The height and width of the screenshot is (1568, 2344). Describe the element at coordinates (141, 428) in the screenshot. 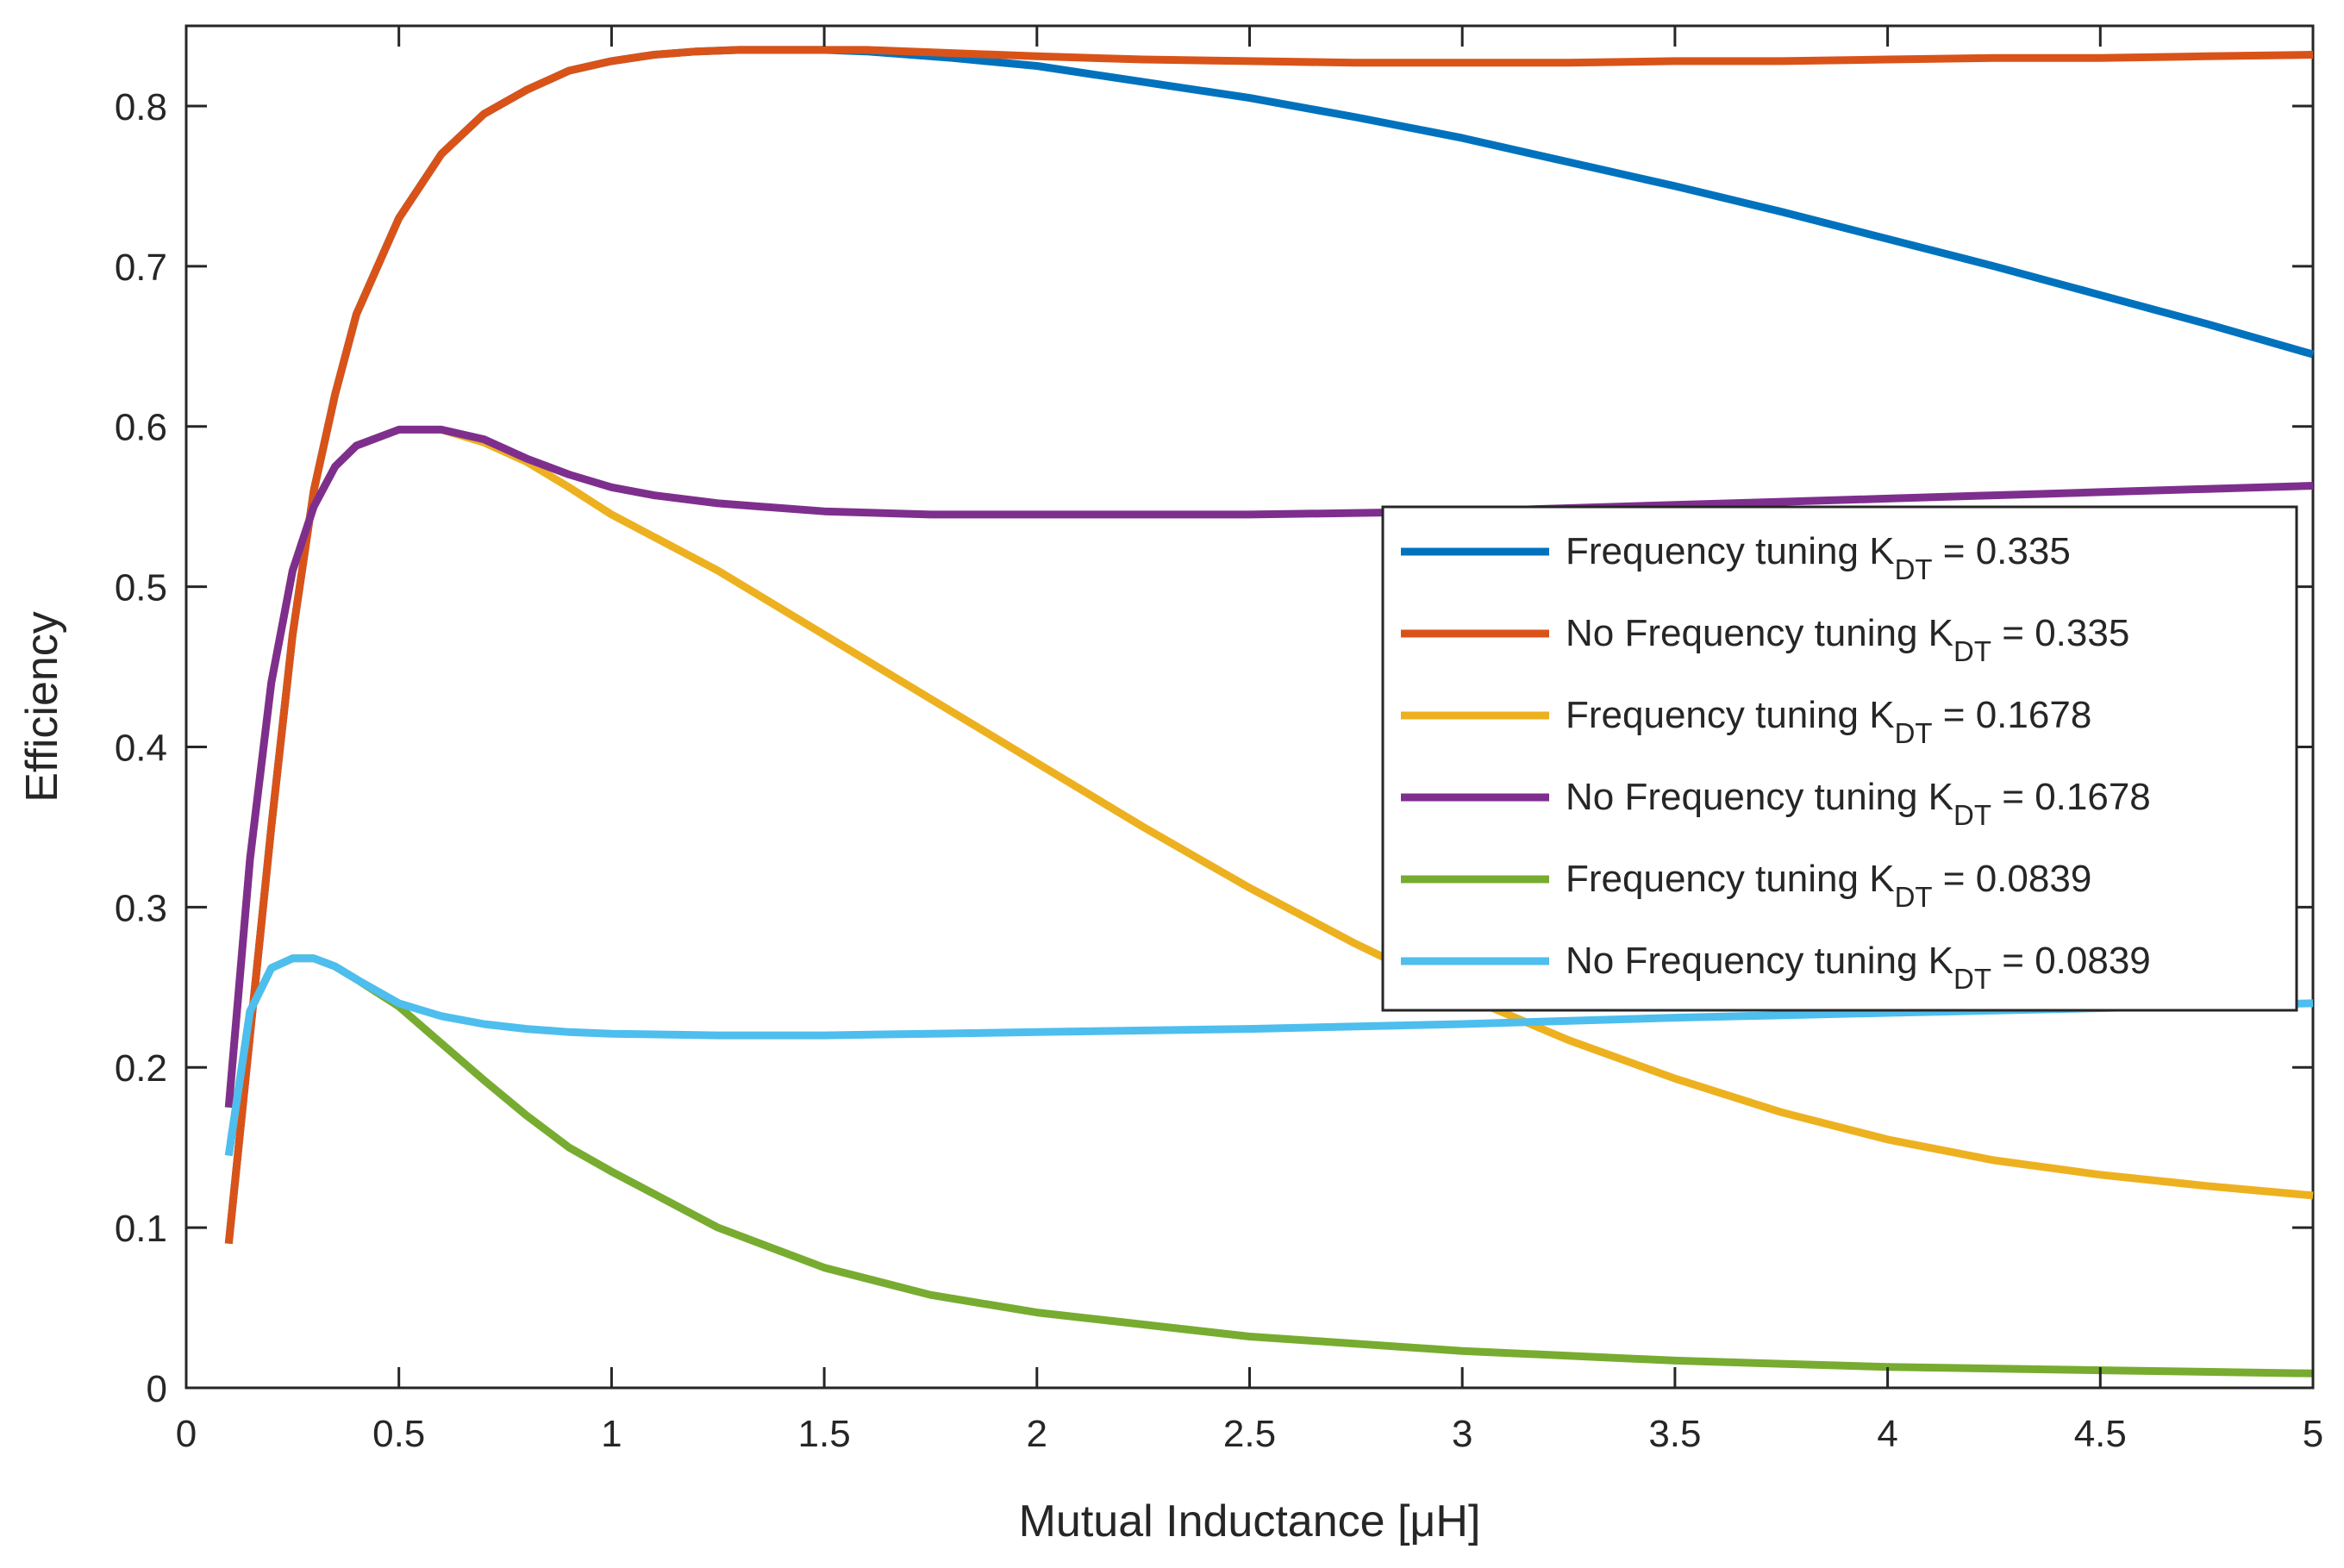

I see `y-tick-label: 0.6` at that location.